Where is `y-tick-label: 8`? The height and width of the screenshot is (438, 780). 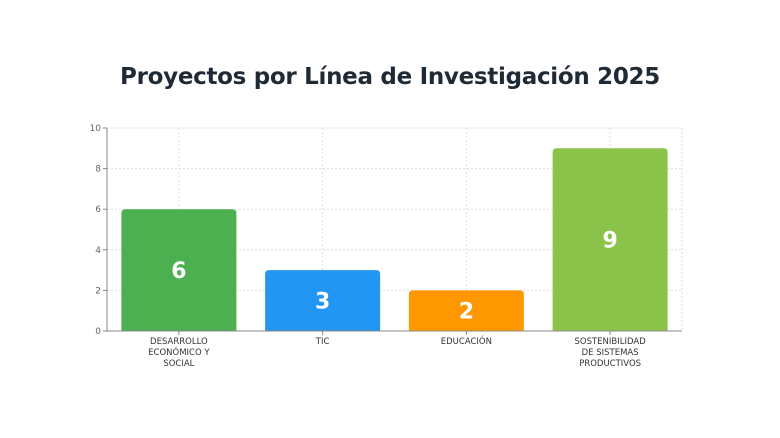
y-tick-label: 8 is located at coordinates (98, 170).